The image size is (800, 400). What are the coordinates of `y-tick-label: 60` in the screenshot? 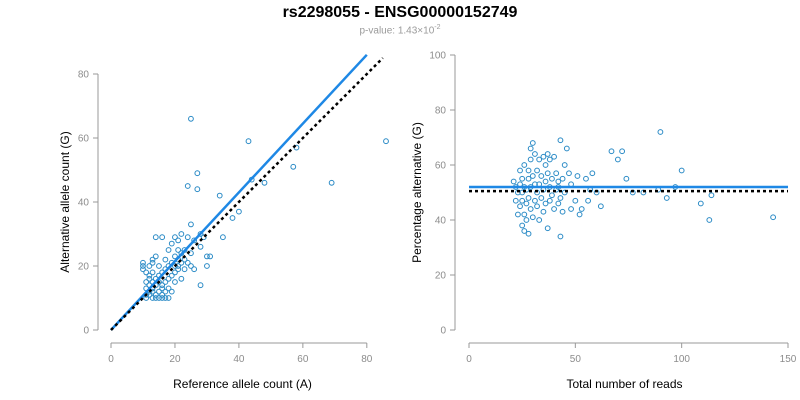 It's located at (441, 166).